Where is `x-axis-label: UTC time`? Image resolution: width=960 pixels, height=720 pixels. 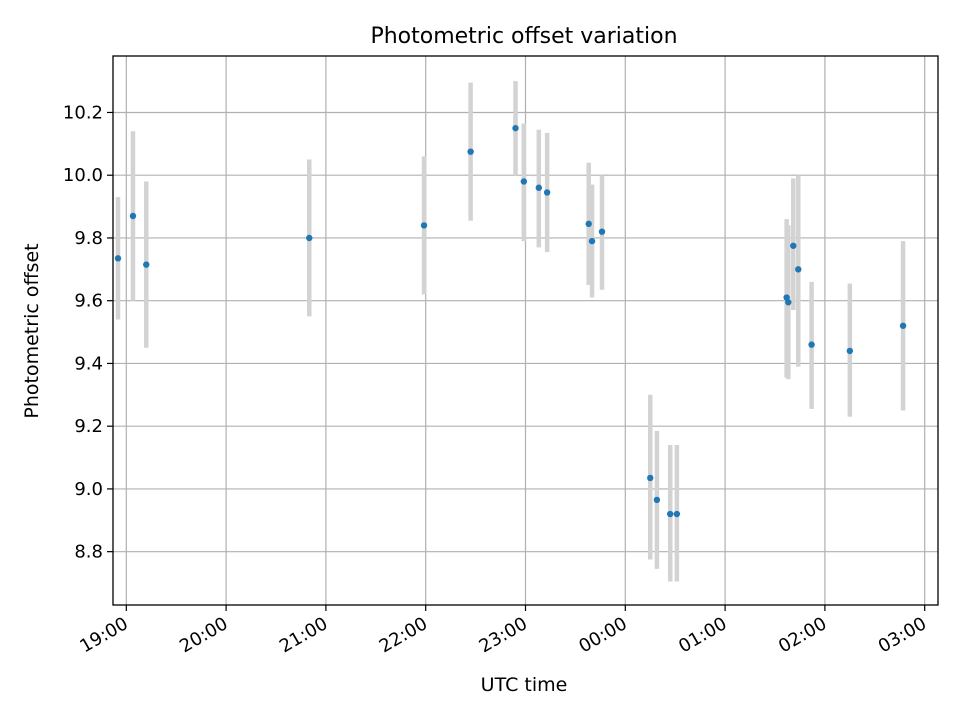
x-axis-label: UTC time is located at coordinates (524, 685).